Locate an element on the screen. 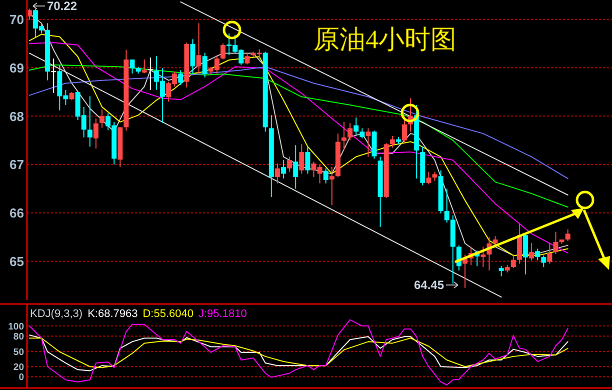  series-label: J:95.1810 is located at coordinates (222, 314).